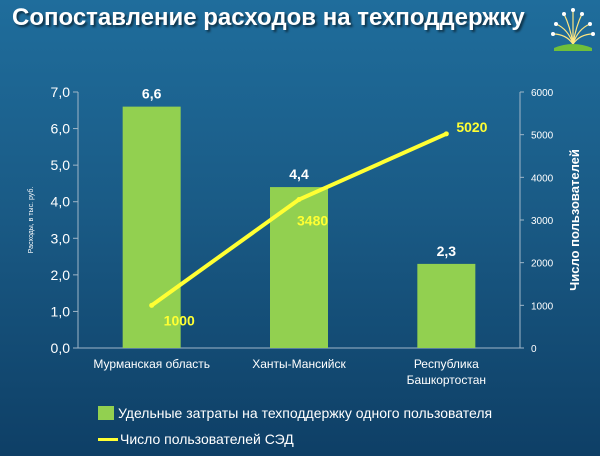  I want to click on y-right-tick-label: 5000, so click(542, 136).